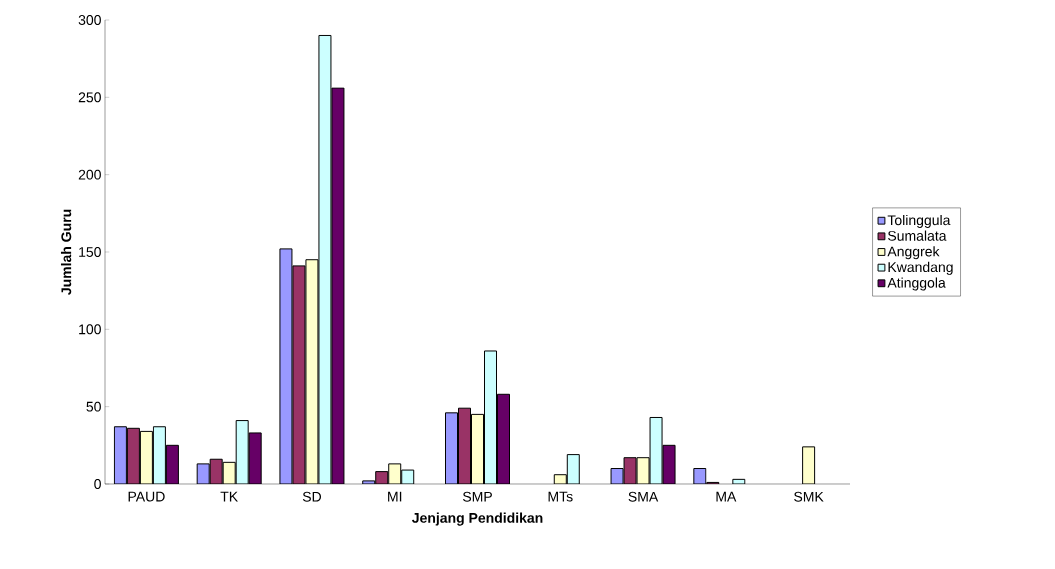  I want to click on legend-label: Sumalata, so click(917, 235).